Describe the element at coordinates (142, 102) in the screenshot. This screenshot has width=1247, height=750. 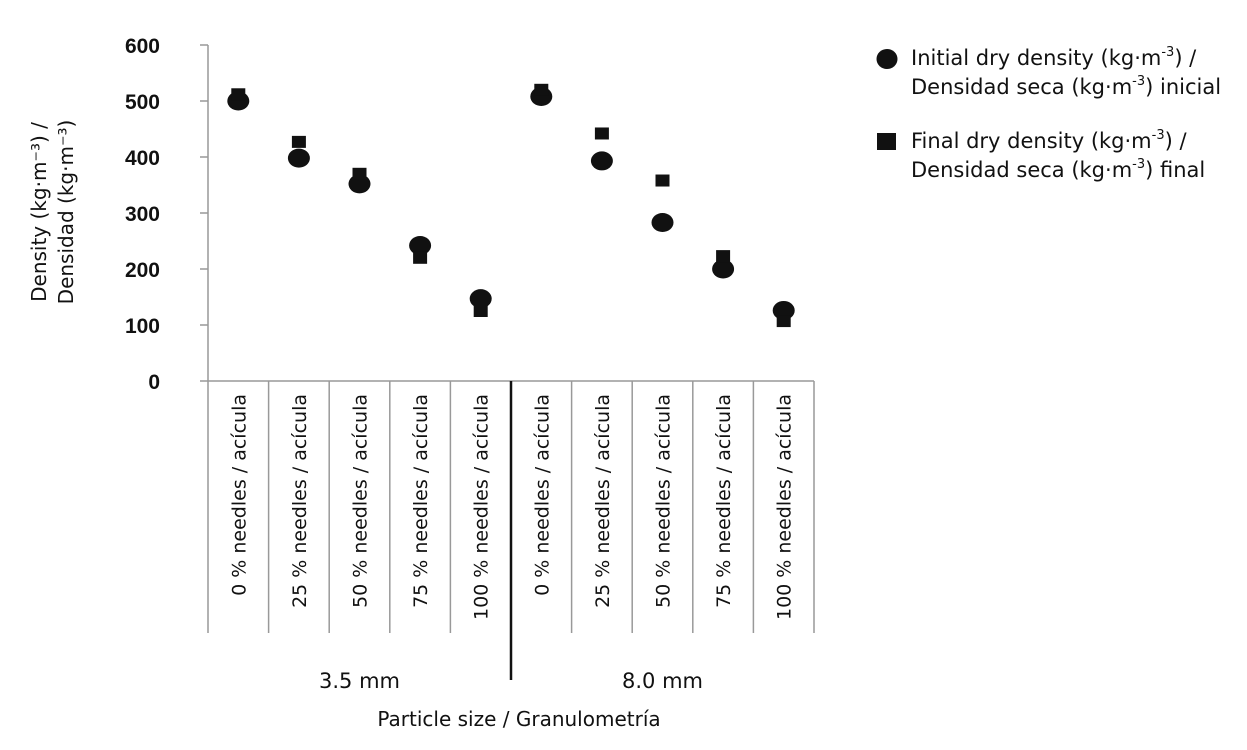
I see `y-tick-label: 500` at that location.